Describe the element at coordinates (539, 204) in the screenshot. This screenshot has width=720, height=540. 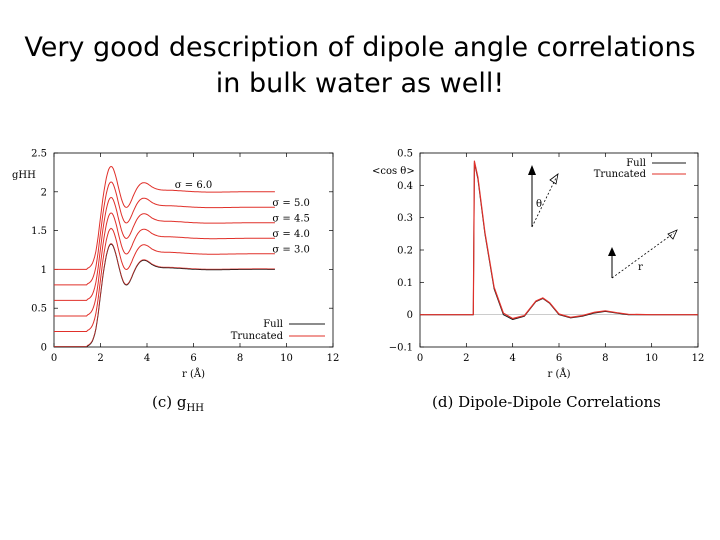
I see `theta-label: θ` at that location.